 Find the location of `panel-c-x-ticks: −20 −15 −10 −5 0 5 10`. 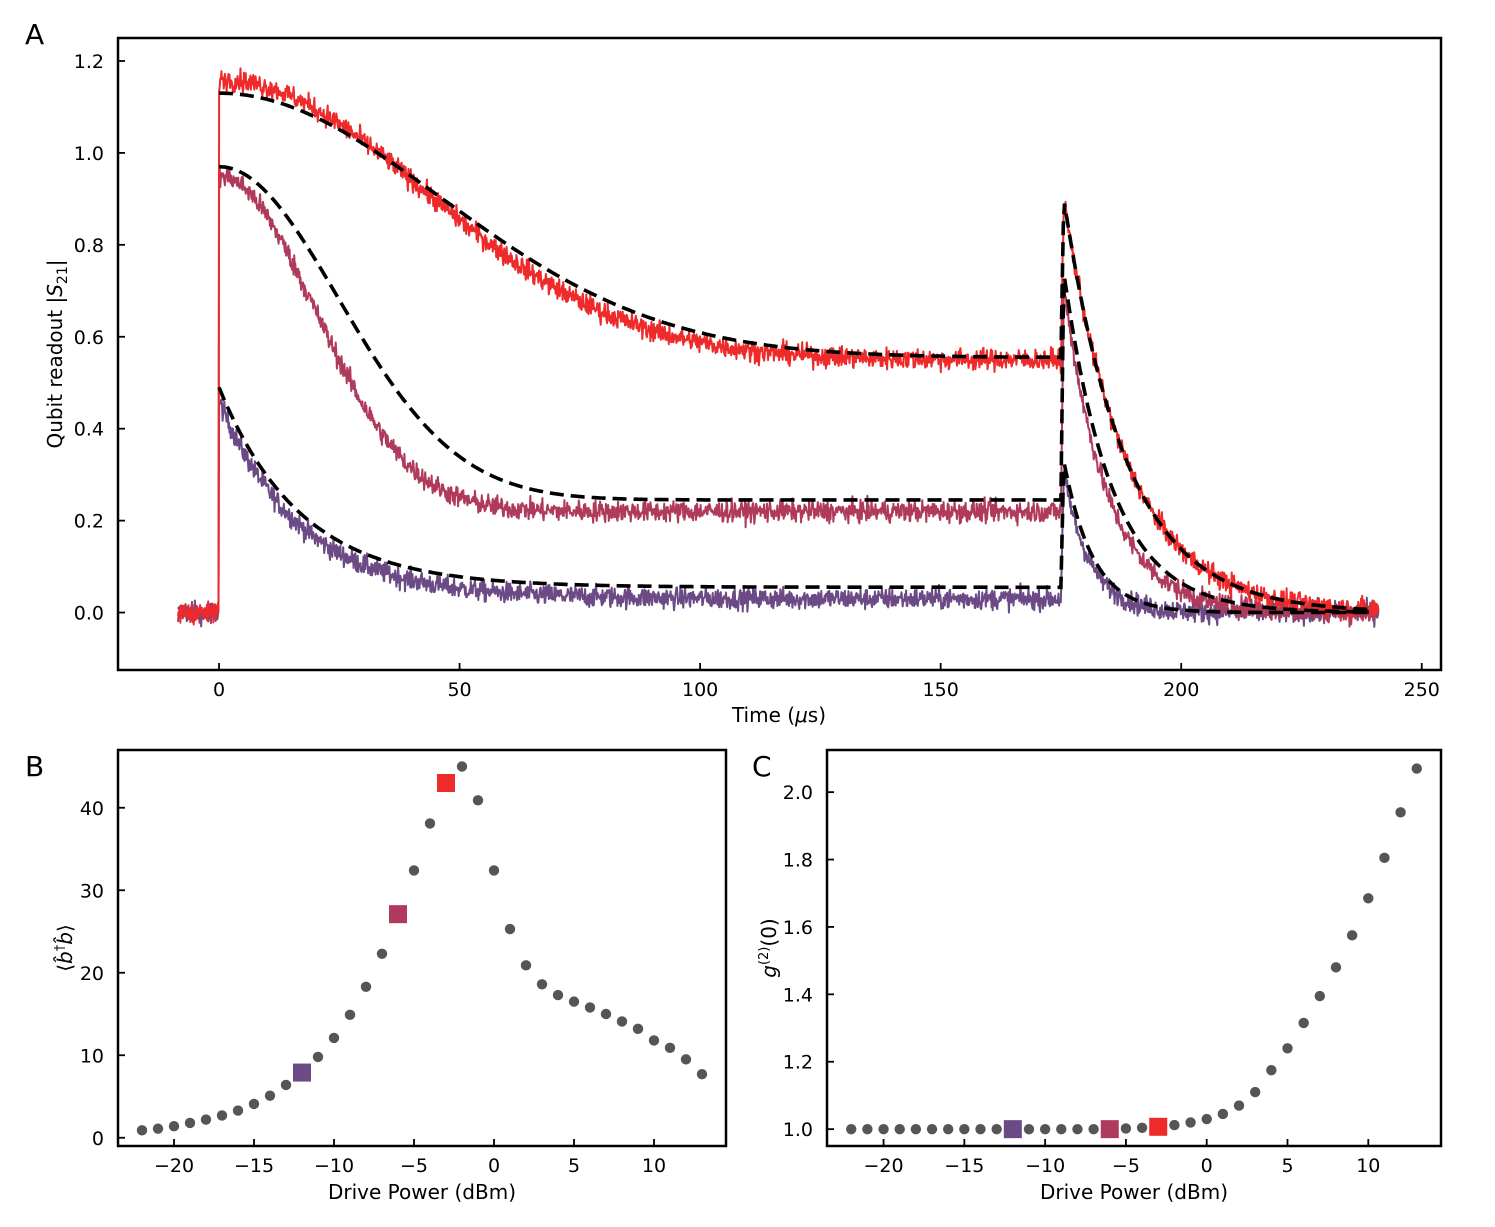

panel-c-x-ticks: −20 −15 −10 −5 0 5 10 is located at coordinates (1121, 1158).